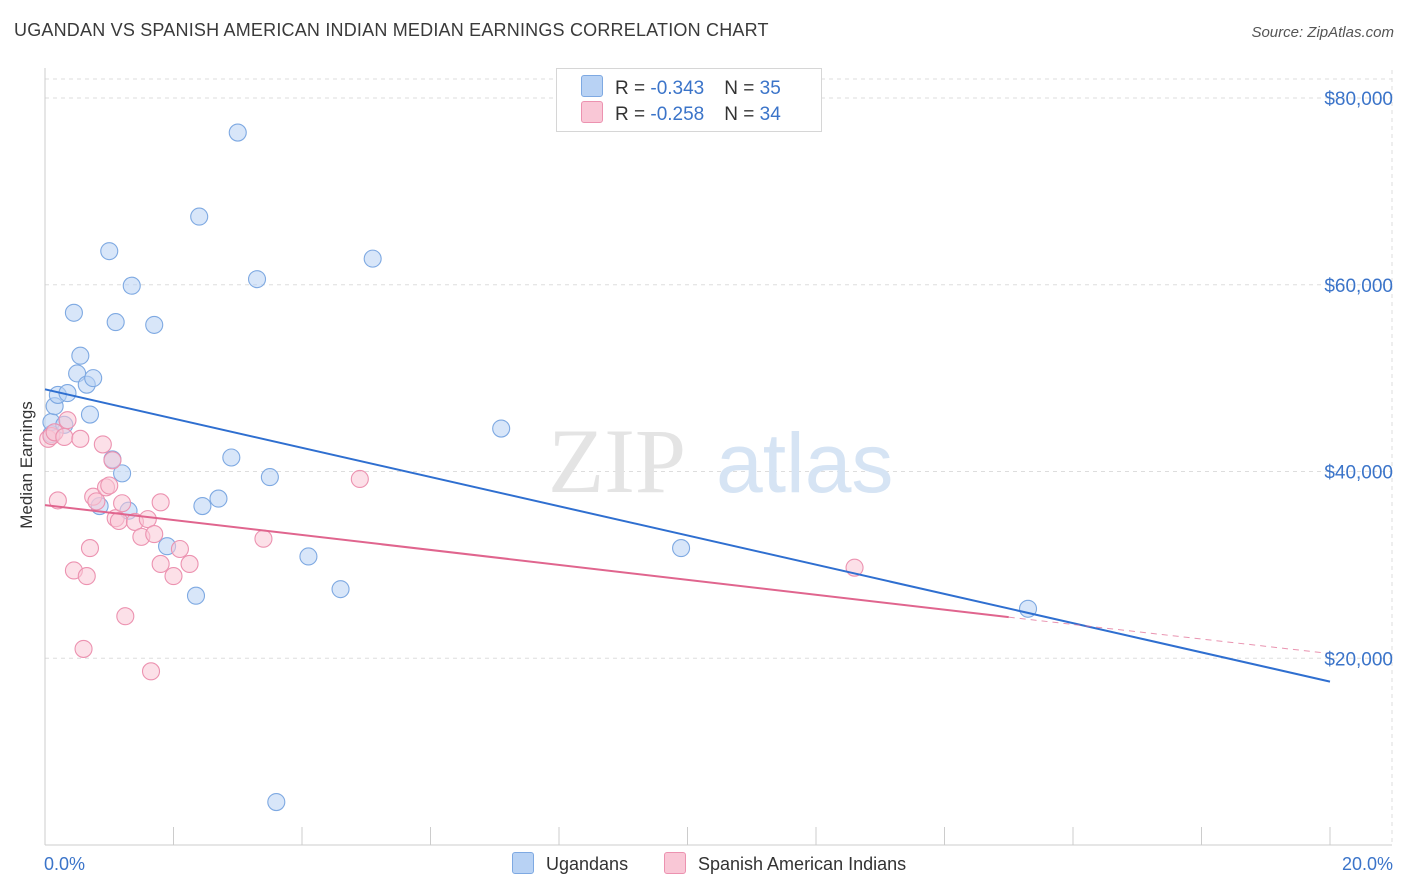 Image resolution: width=1406 pixels, height=892 pixels. I want to click on x-tick-label-min: 0.0%, so click(64, 864).